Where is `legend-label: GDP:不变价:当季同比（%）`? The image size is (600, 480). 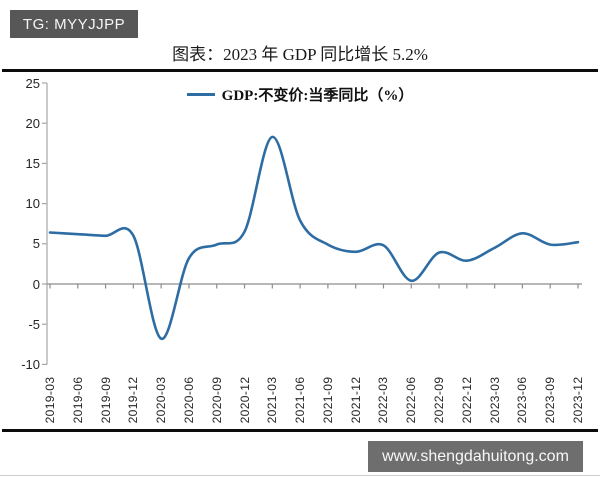 legend-label: GDP:不变价:当季同比（%） is located at coordinates (317, 95).